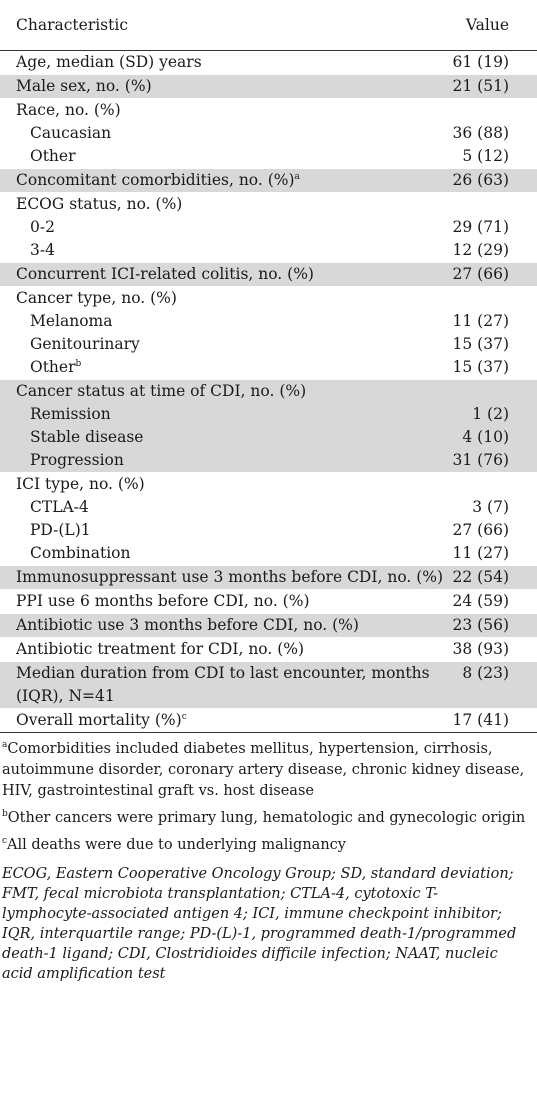 The height and width of the screenshot is (1112, 537). I want to click on value-cell: 8 (23), so click(492, 685).